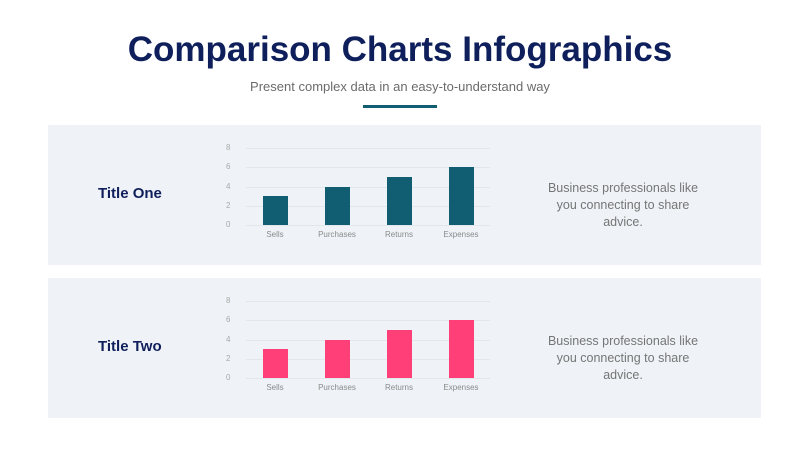  Describe the element at coordinates (400, 106) in the screenshot. I see `title-underline-divider` at that location.